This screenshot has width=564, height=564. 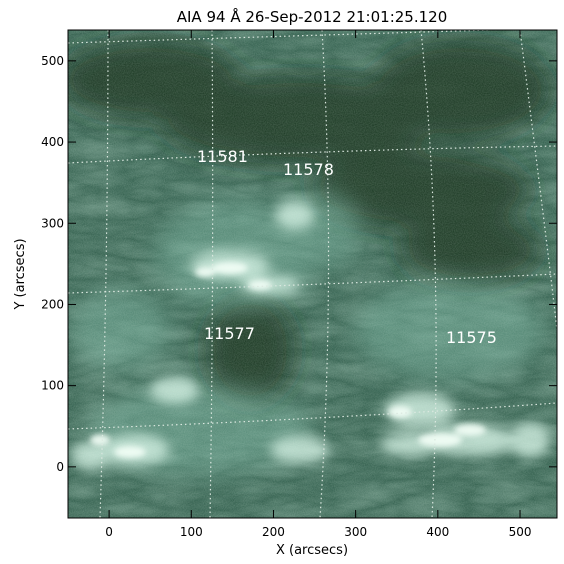 What do you see at coordinates (52, 61) in the screenshot?
I see `y-tick-label: 500` at bounding box center [52, 61].